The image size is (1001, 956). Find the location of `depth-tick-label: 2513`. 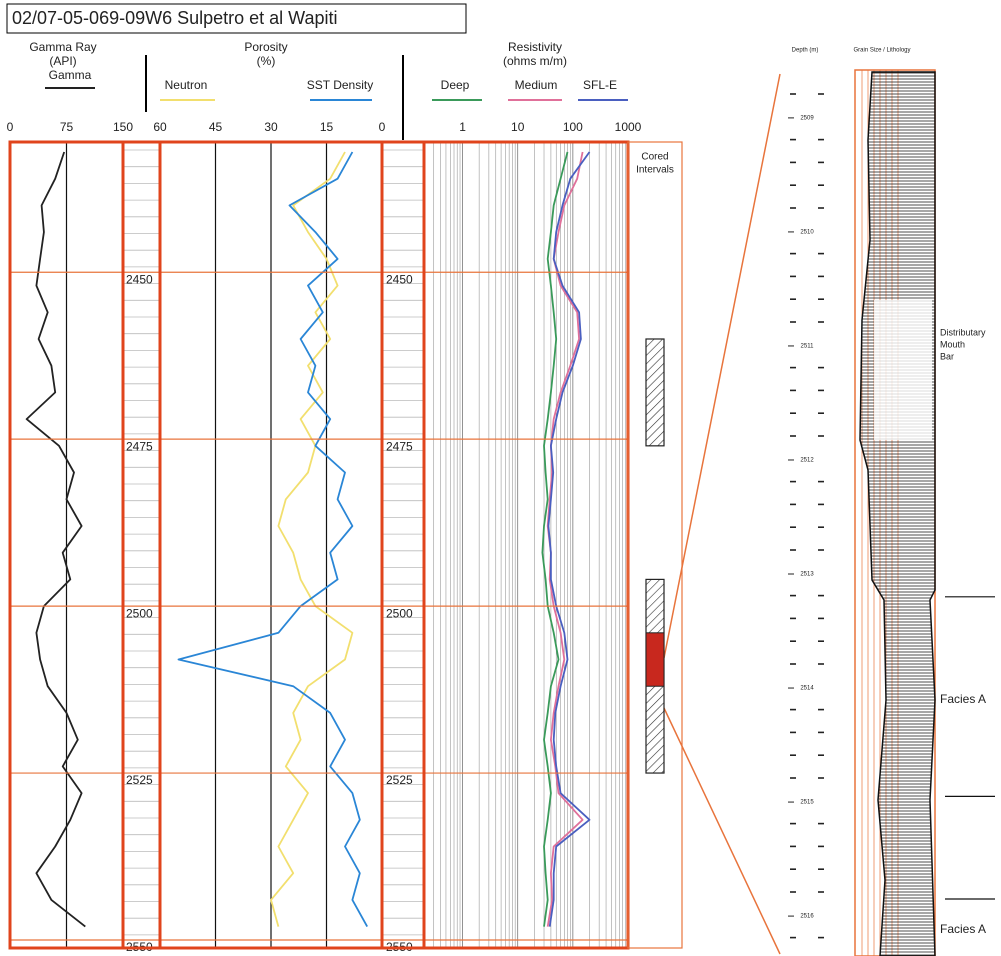

depth-tick-label: 2513 is located at coordinates (807, 575).